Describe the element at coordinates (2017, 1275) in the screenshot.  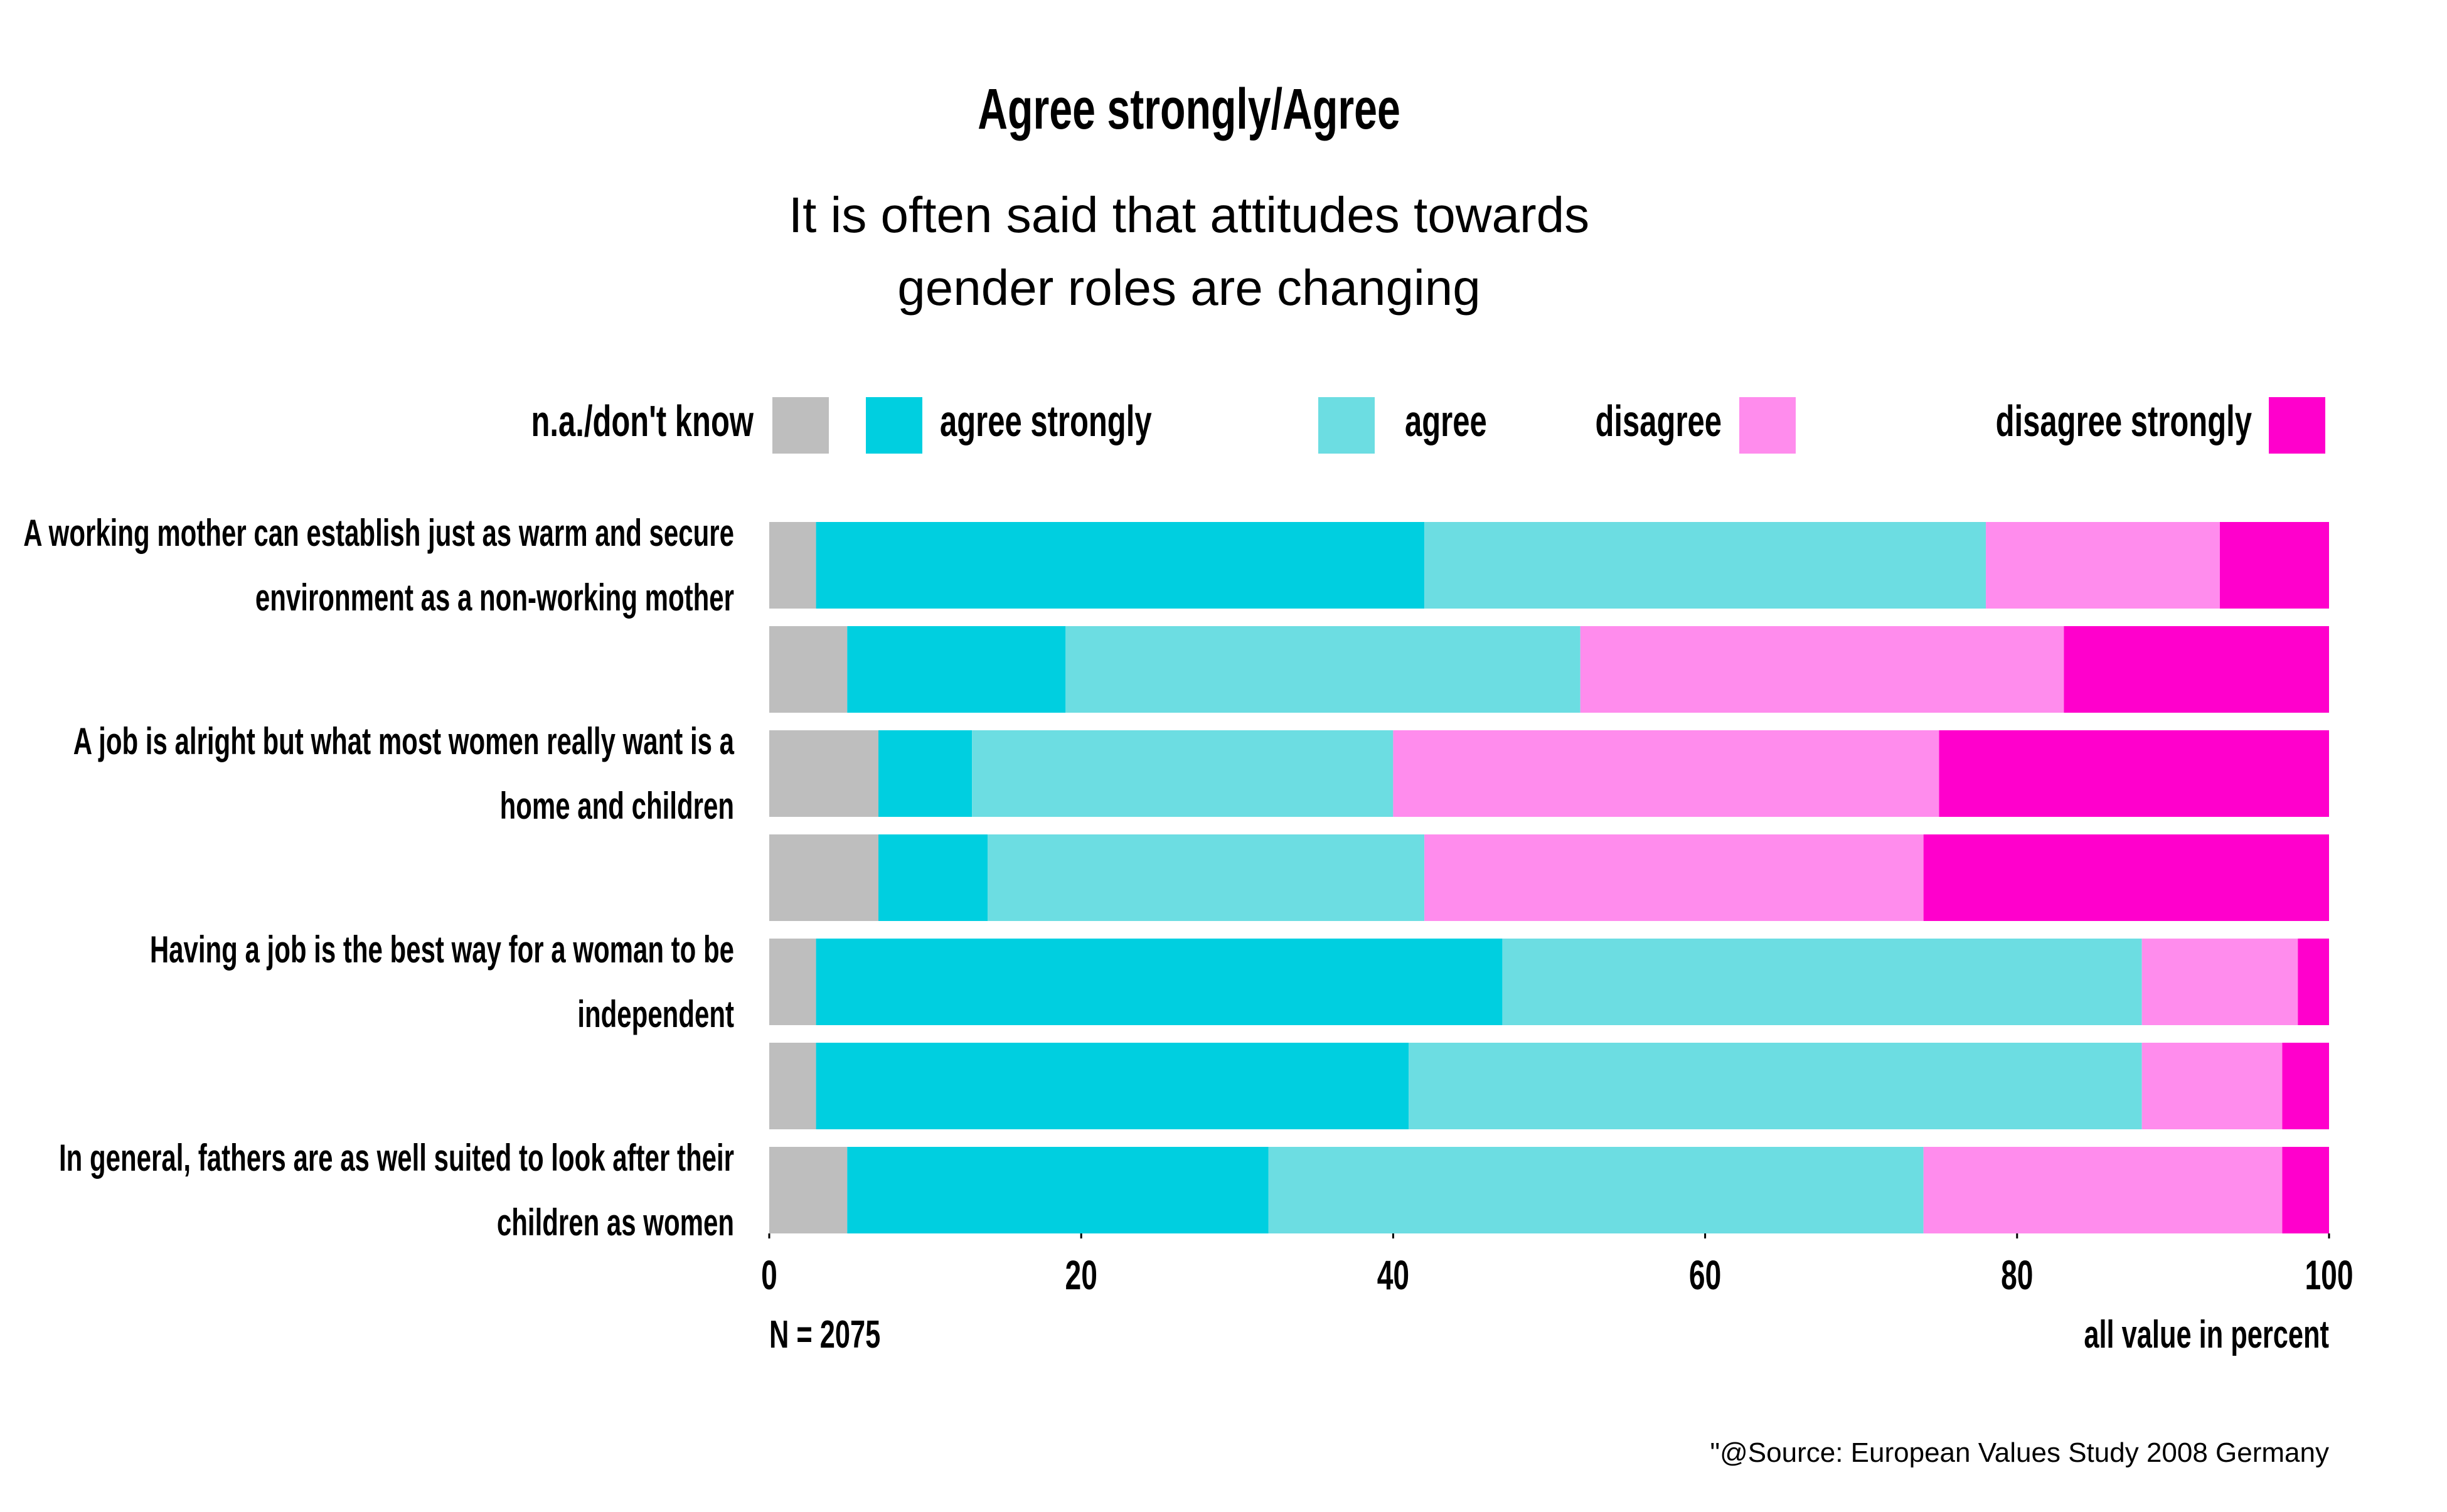
I see `x-tick-label: 80` at that location.